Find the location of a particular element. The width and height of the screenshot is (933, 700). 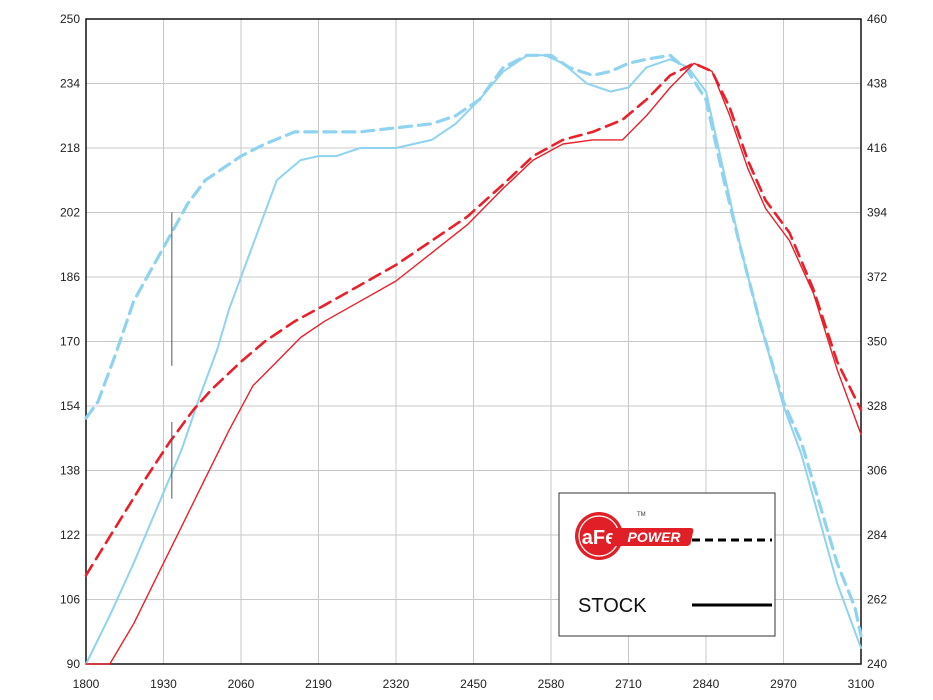

left-axis-ticks: 90 106 122 138 154 170 186 202 218 234 250 is located at coordinates (70, 341).